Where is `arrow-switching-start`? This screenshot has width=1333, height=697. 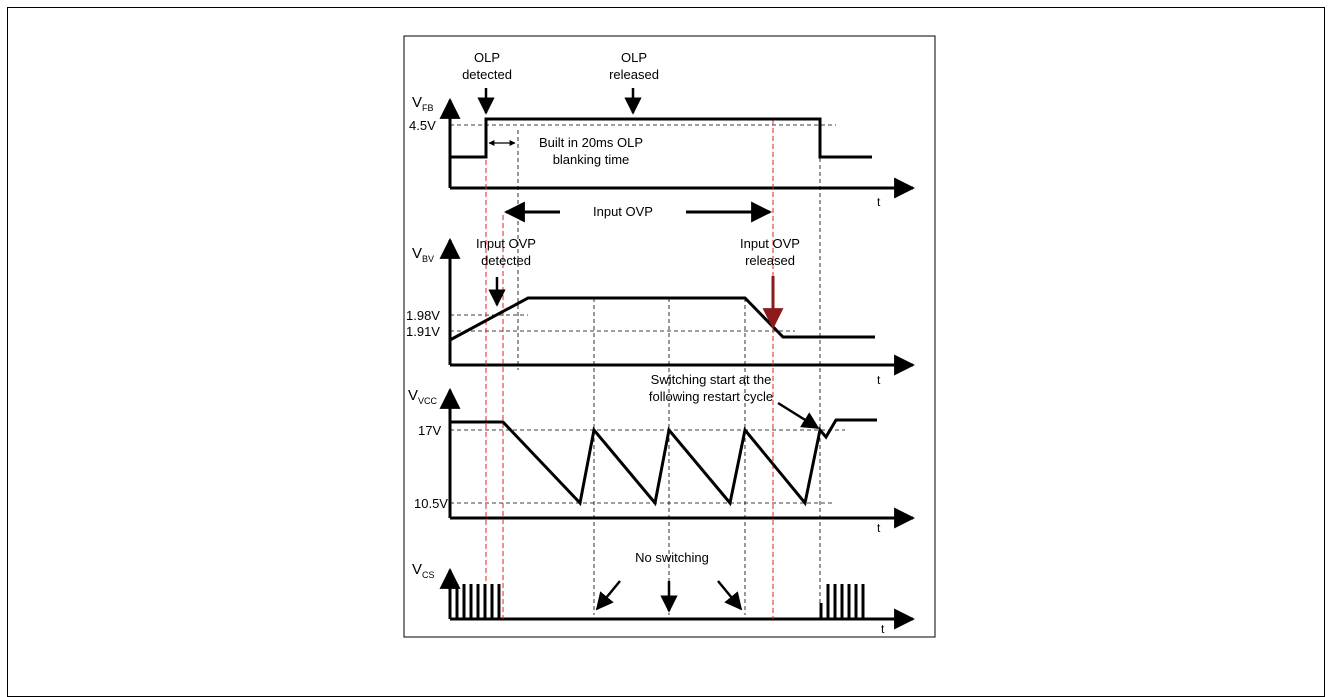
arrow-switching-start is located at coordinates (798, 415).